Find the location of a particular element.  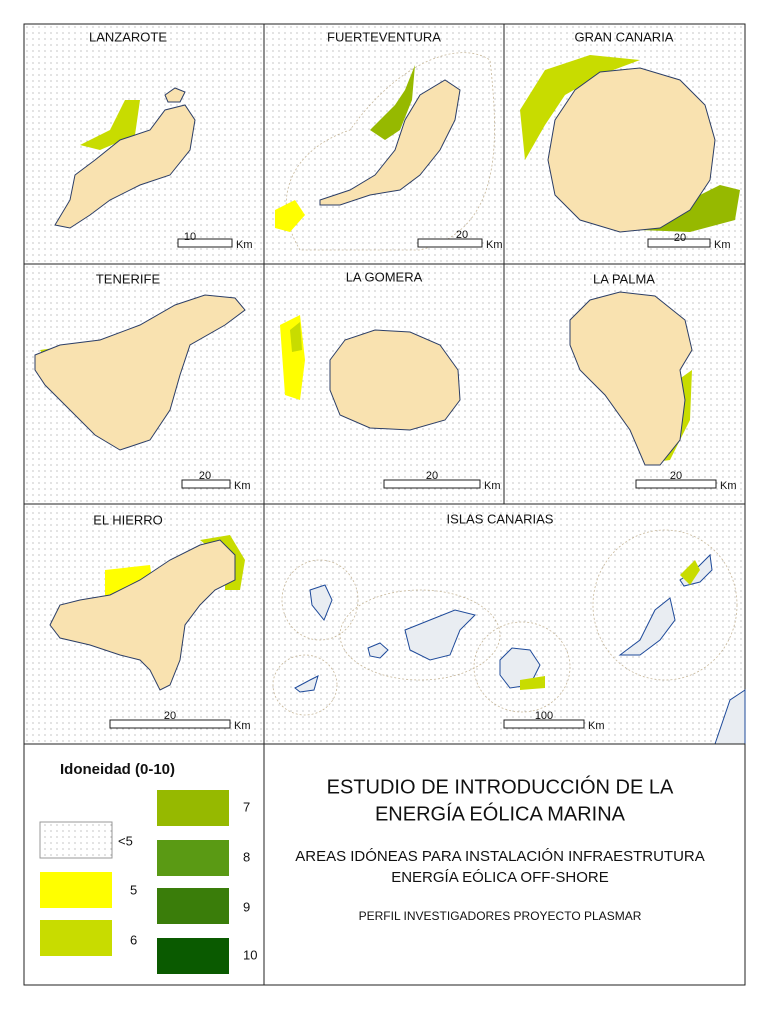

panel-title: TENERIFE is located at coordinates (128, 278).